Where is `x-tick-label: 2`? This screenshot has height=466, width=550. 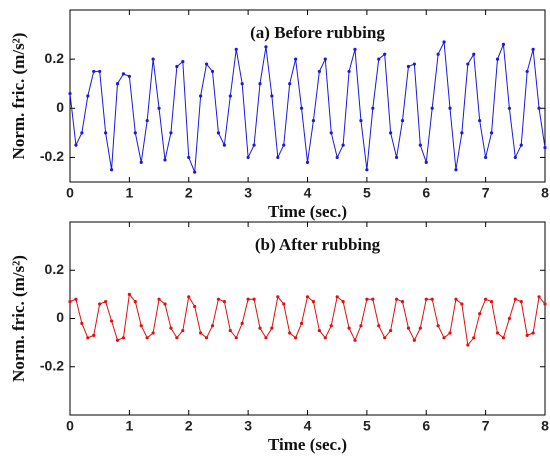
x-tick-label: 2 is located at coordinates (189, 426).